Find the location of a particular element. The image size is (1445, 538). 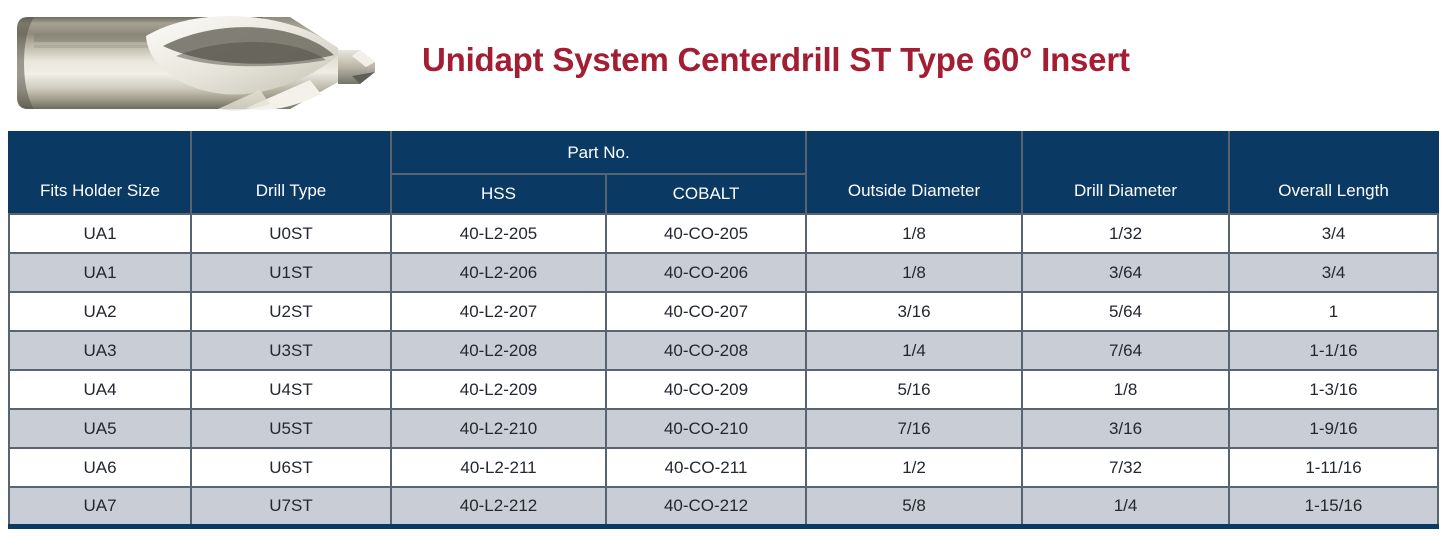

cell-overall-length: 1 is located at coordinates (1334, 311).